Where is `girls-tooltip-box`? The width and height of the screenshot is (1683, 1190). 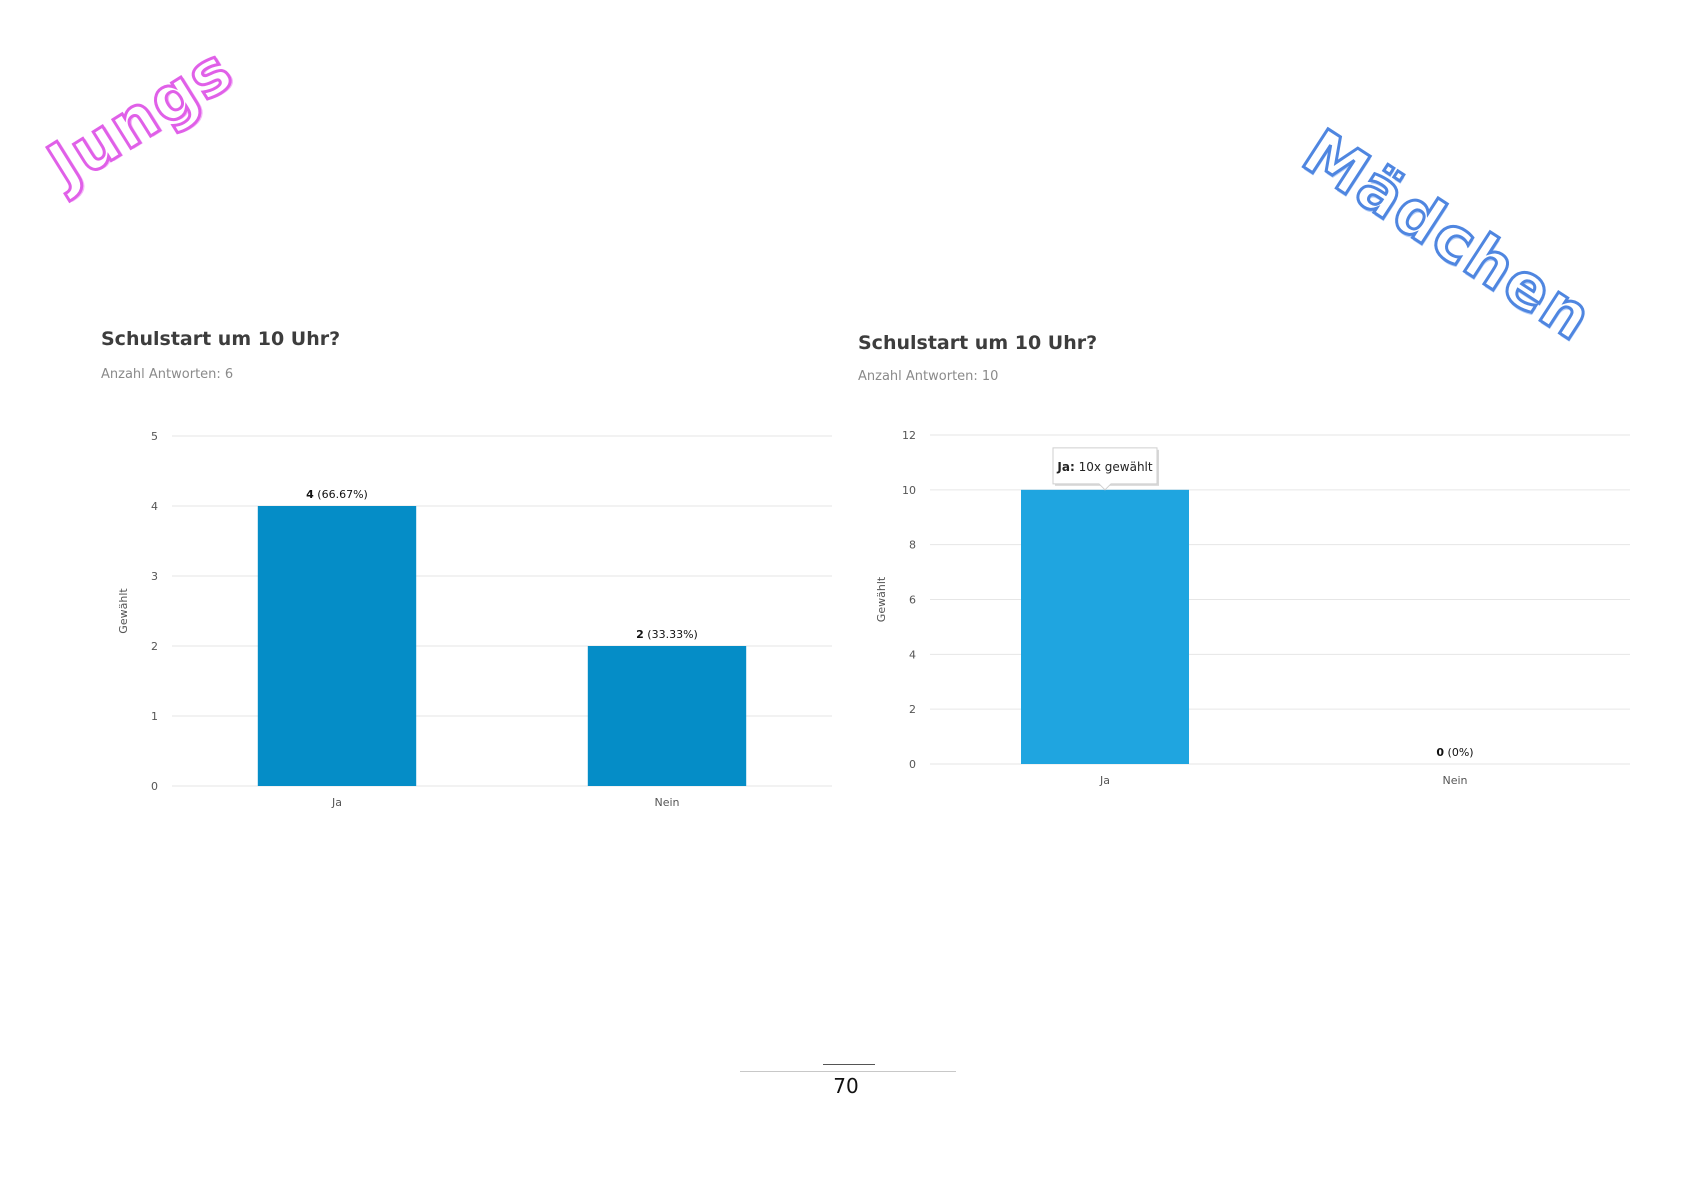 girls-tooltip-box is located at coordinates (1105, 469).